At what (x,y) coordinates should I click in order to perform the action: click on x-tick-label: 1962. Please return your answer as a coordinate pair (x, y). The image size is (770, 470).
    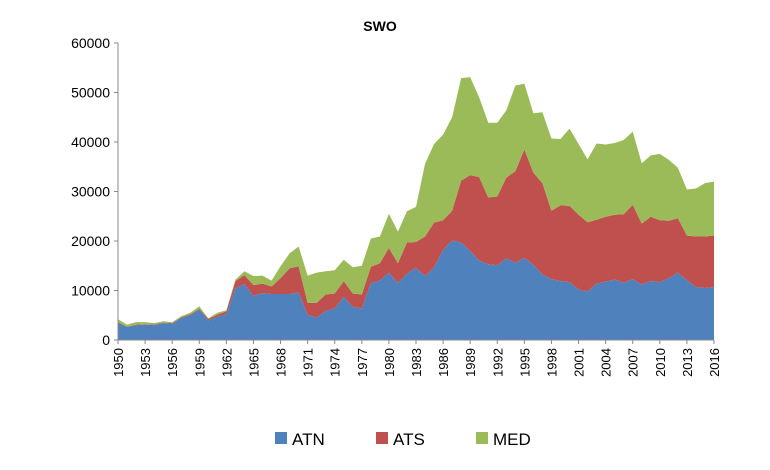
    Looking at the image, I should click on (226, 362).